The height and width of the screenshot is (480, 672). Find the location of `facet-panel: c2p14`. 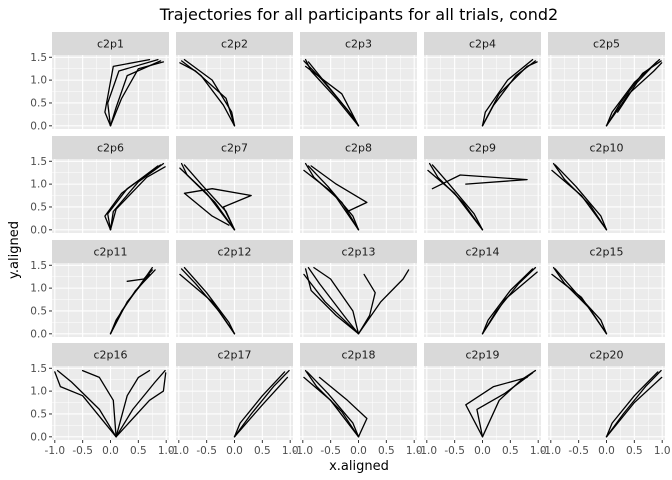

facet-panel: c2p14 is located at coordinates (482, 288).